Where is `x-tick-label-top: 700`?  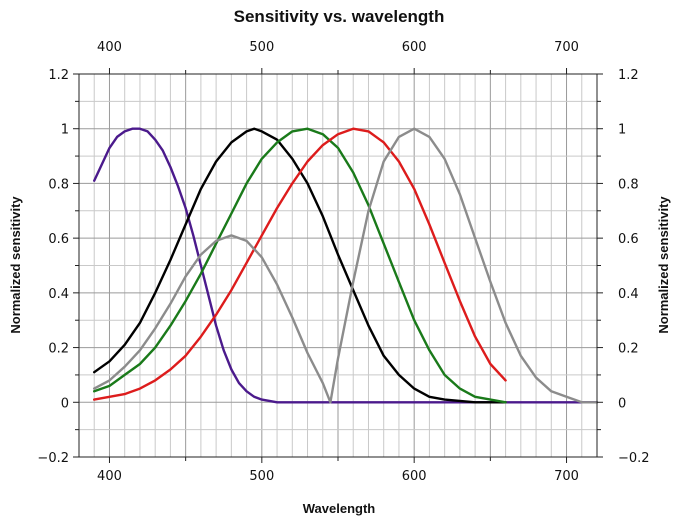 x-tick-label-top: 700 is located at coordinates (566, 47).